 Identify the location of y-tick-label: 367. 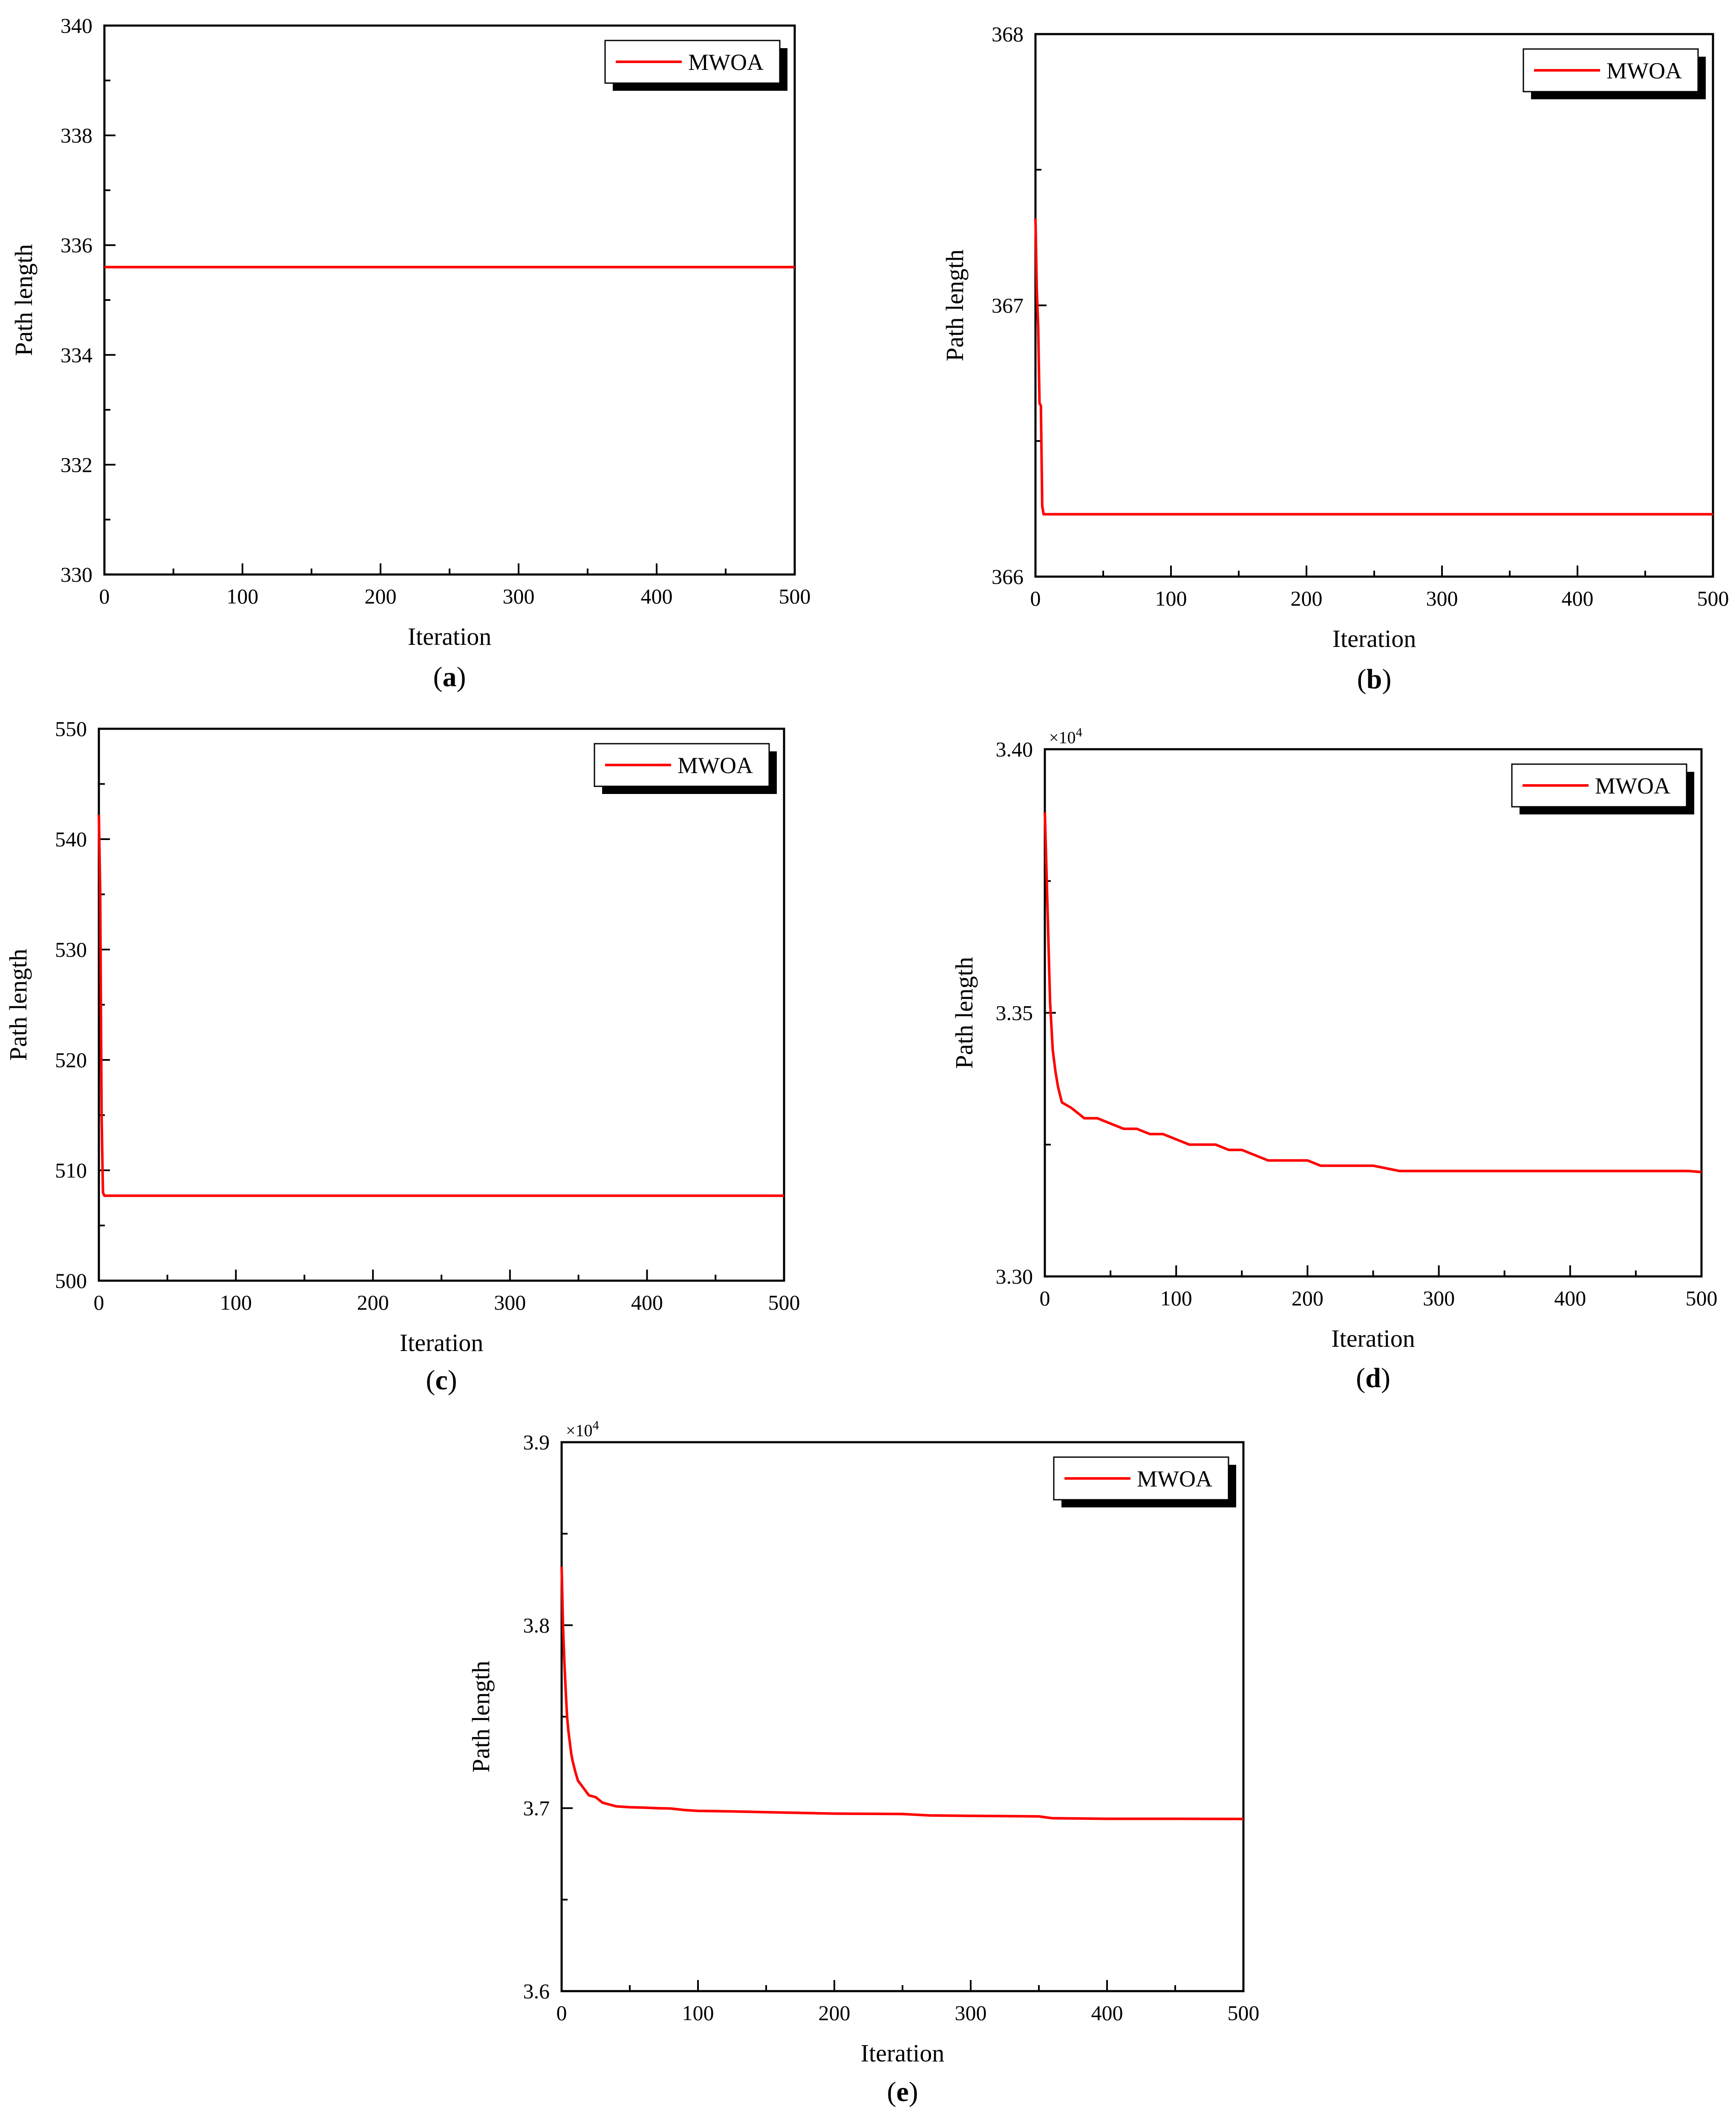
(1008, 306).